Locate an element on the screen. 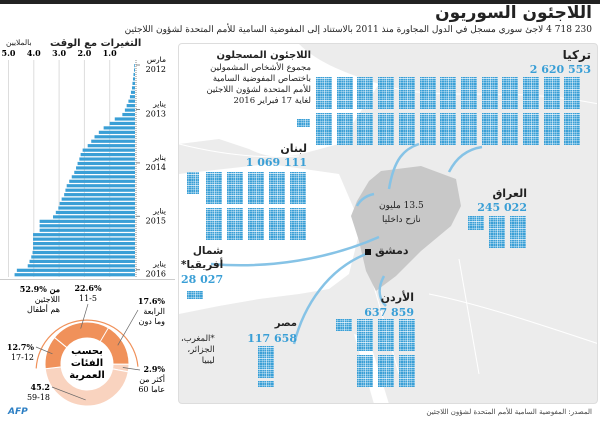  slice-value-label: 22.6% is located at coordinates (87, 288).